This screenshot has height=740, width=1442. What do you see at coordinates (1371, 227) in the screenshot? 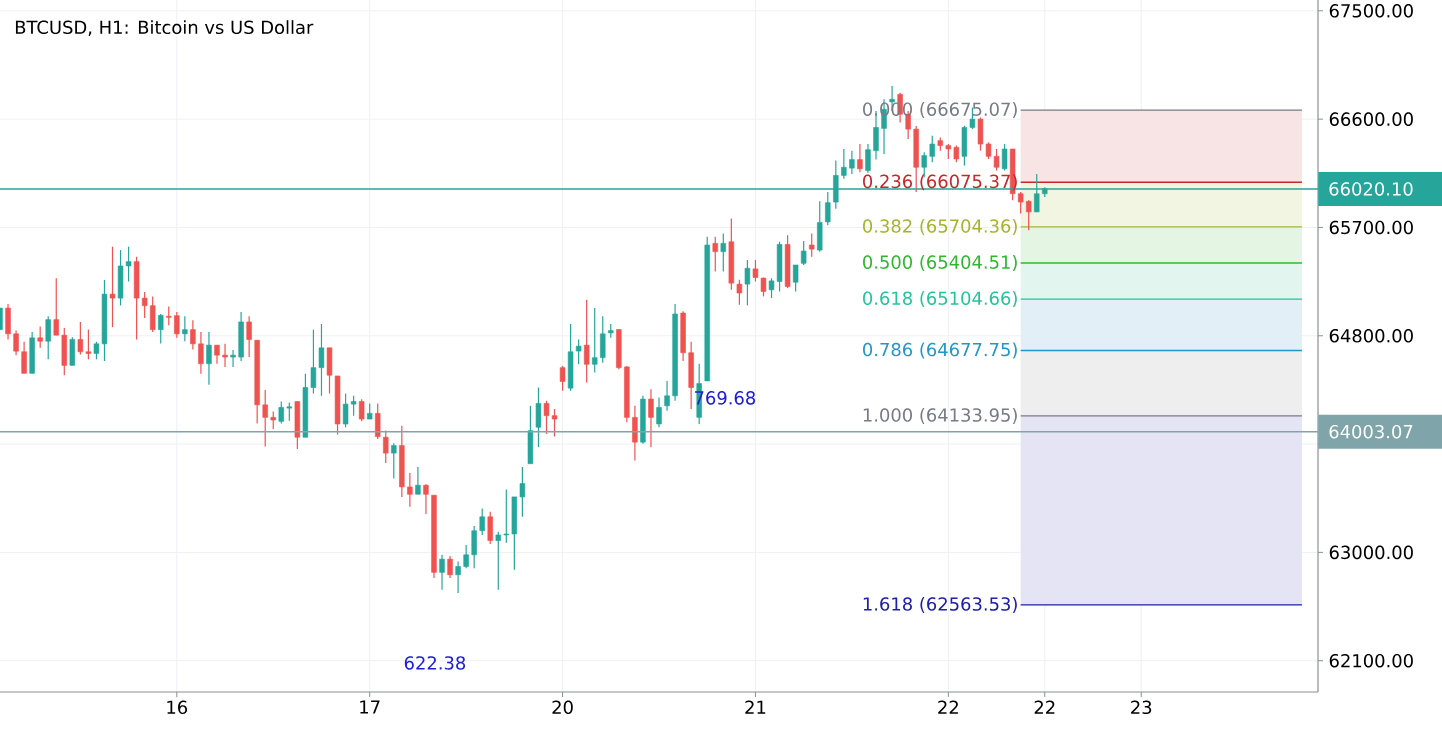
I see `y-tick-label: 65700.00` at bounding box center [1371, 227].